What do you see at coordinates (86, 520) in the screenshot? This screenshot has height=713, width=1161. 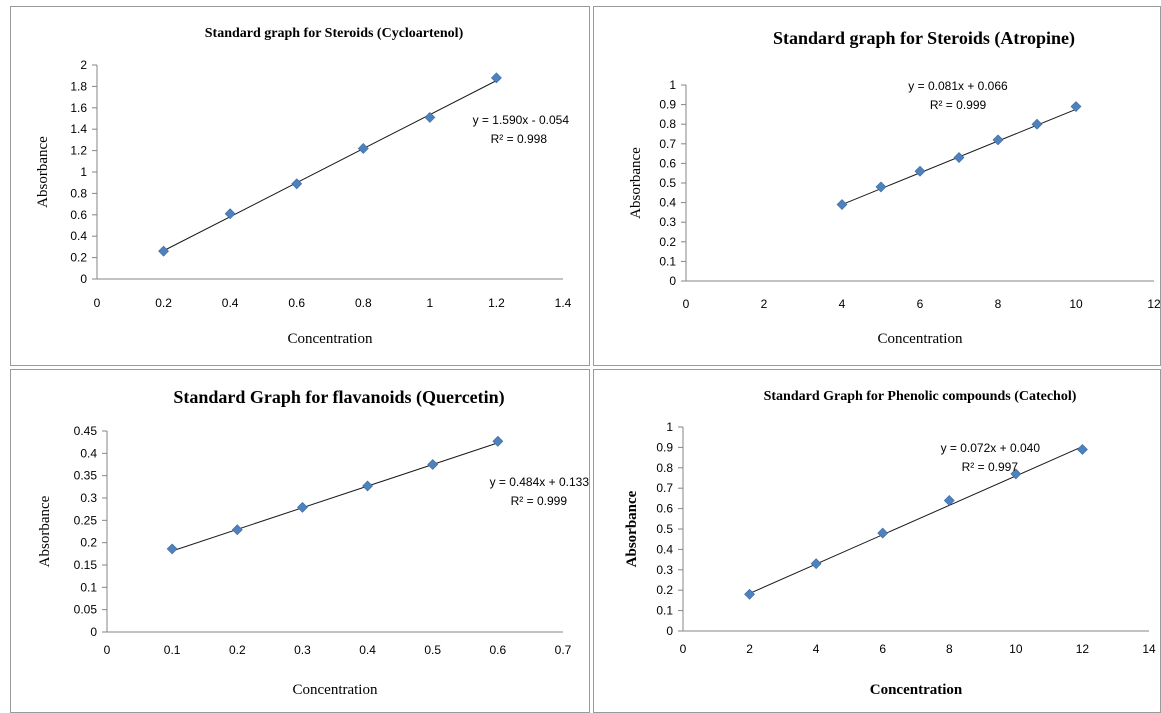 I see `y-tick-label: 0.25` at bounding box center [86, 520].